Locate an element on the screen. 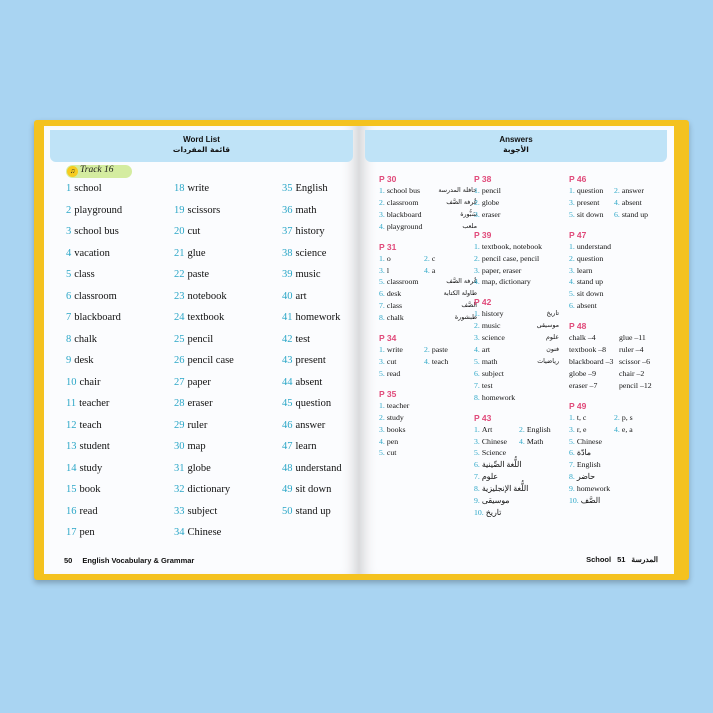  answer-text: اللُّغة الإنجليزية is located at coordinates (505, 489).